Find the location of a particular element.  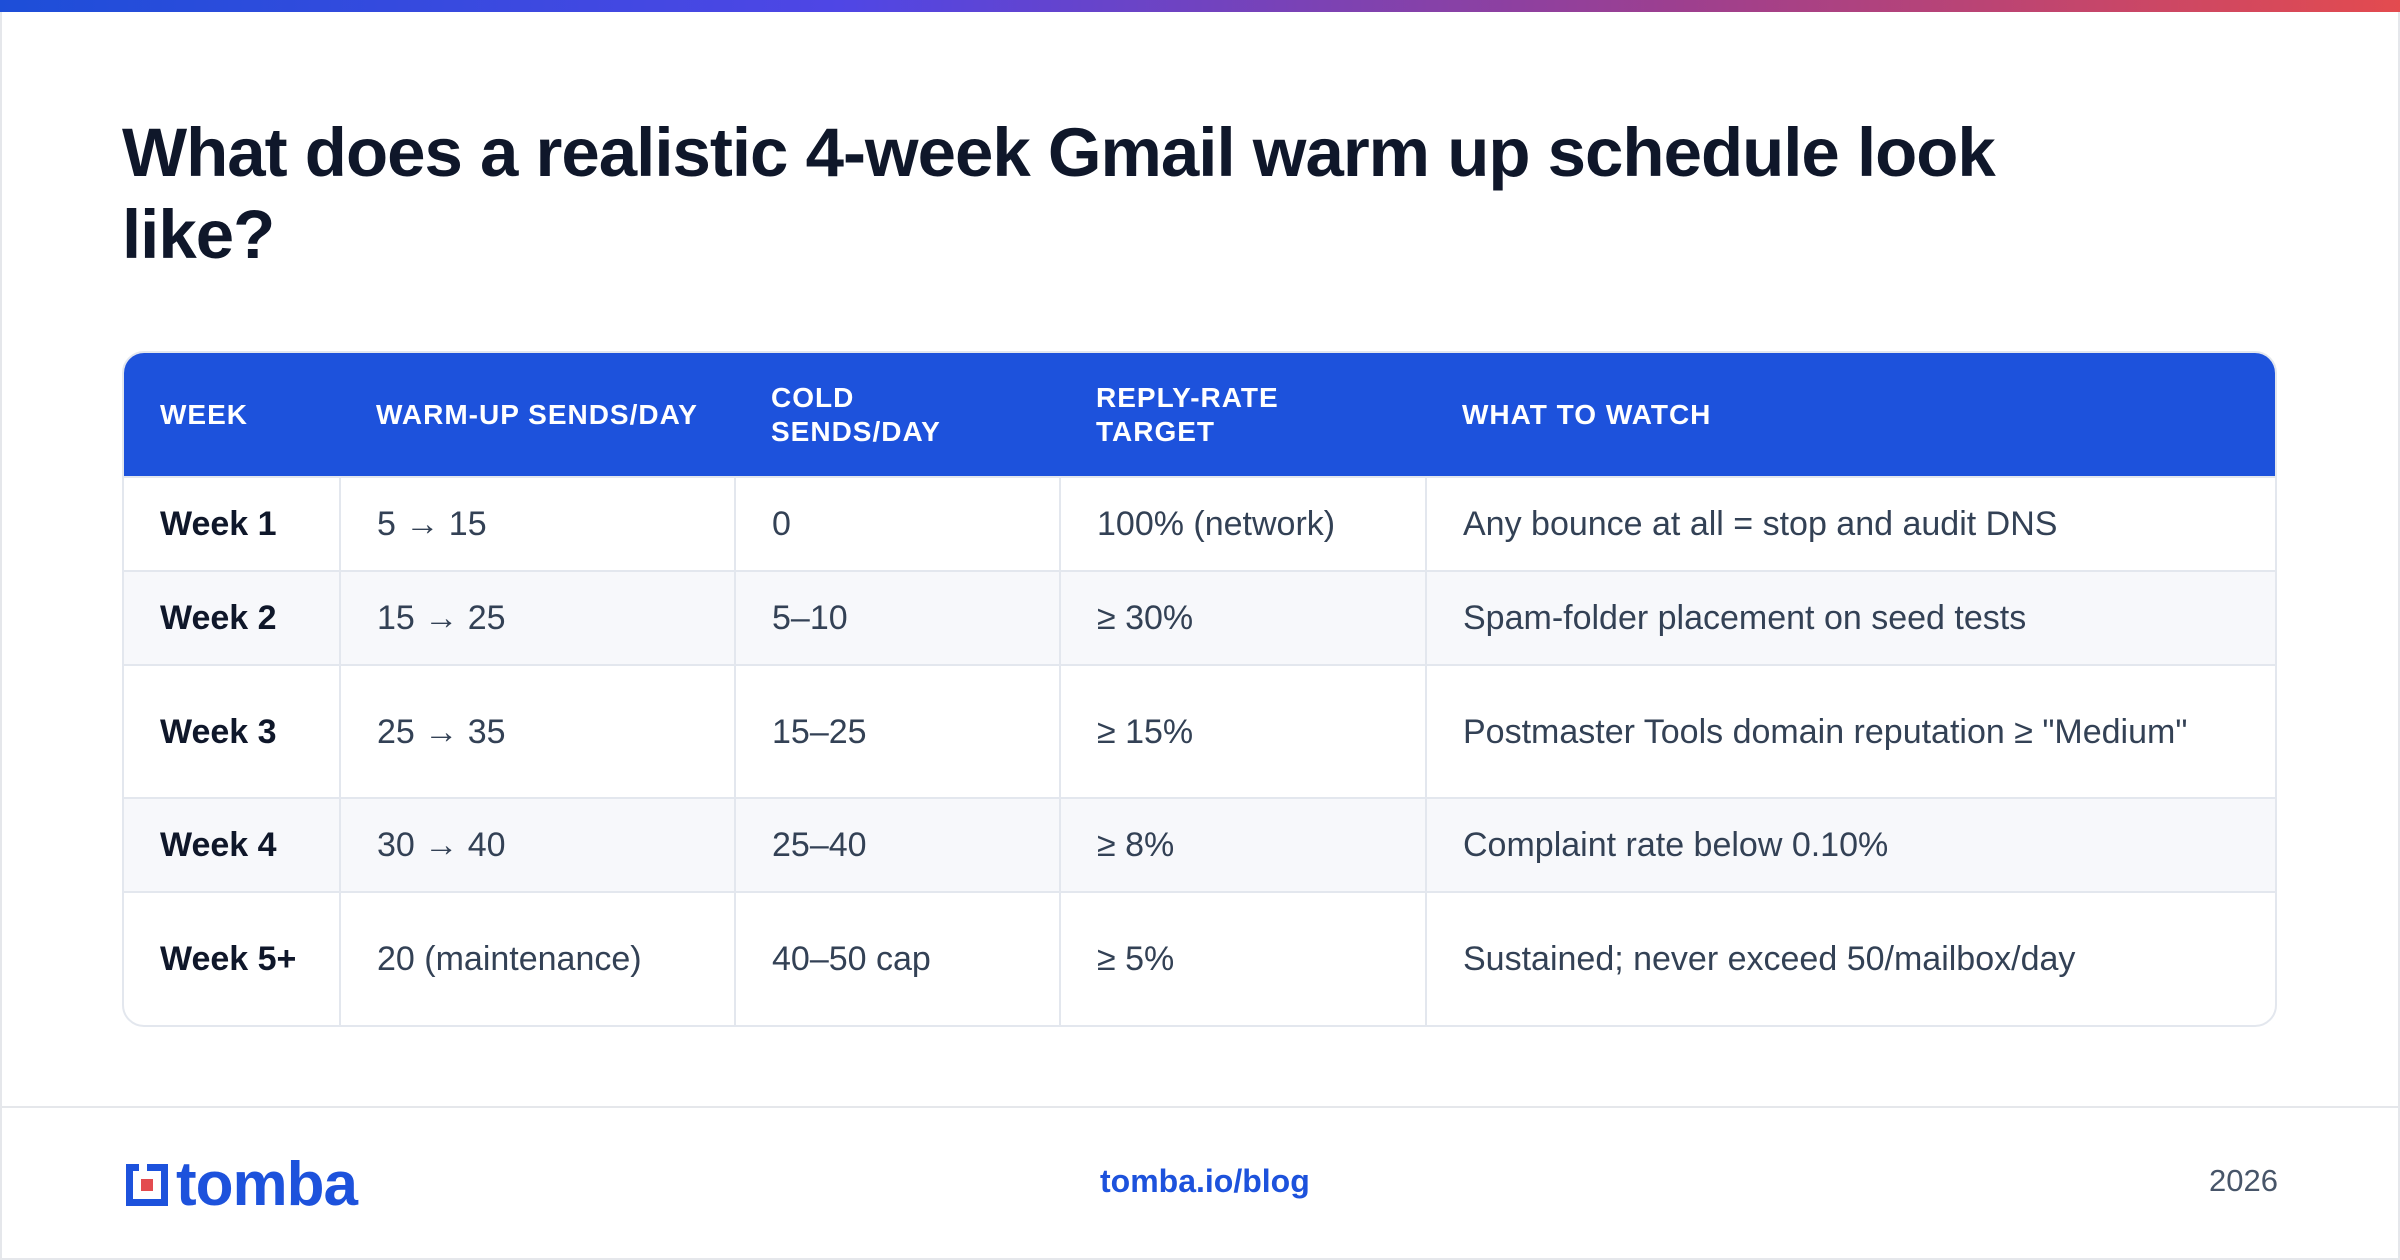

year-label: 2026 is located at coordinates (2243, 1180).